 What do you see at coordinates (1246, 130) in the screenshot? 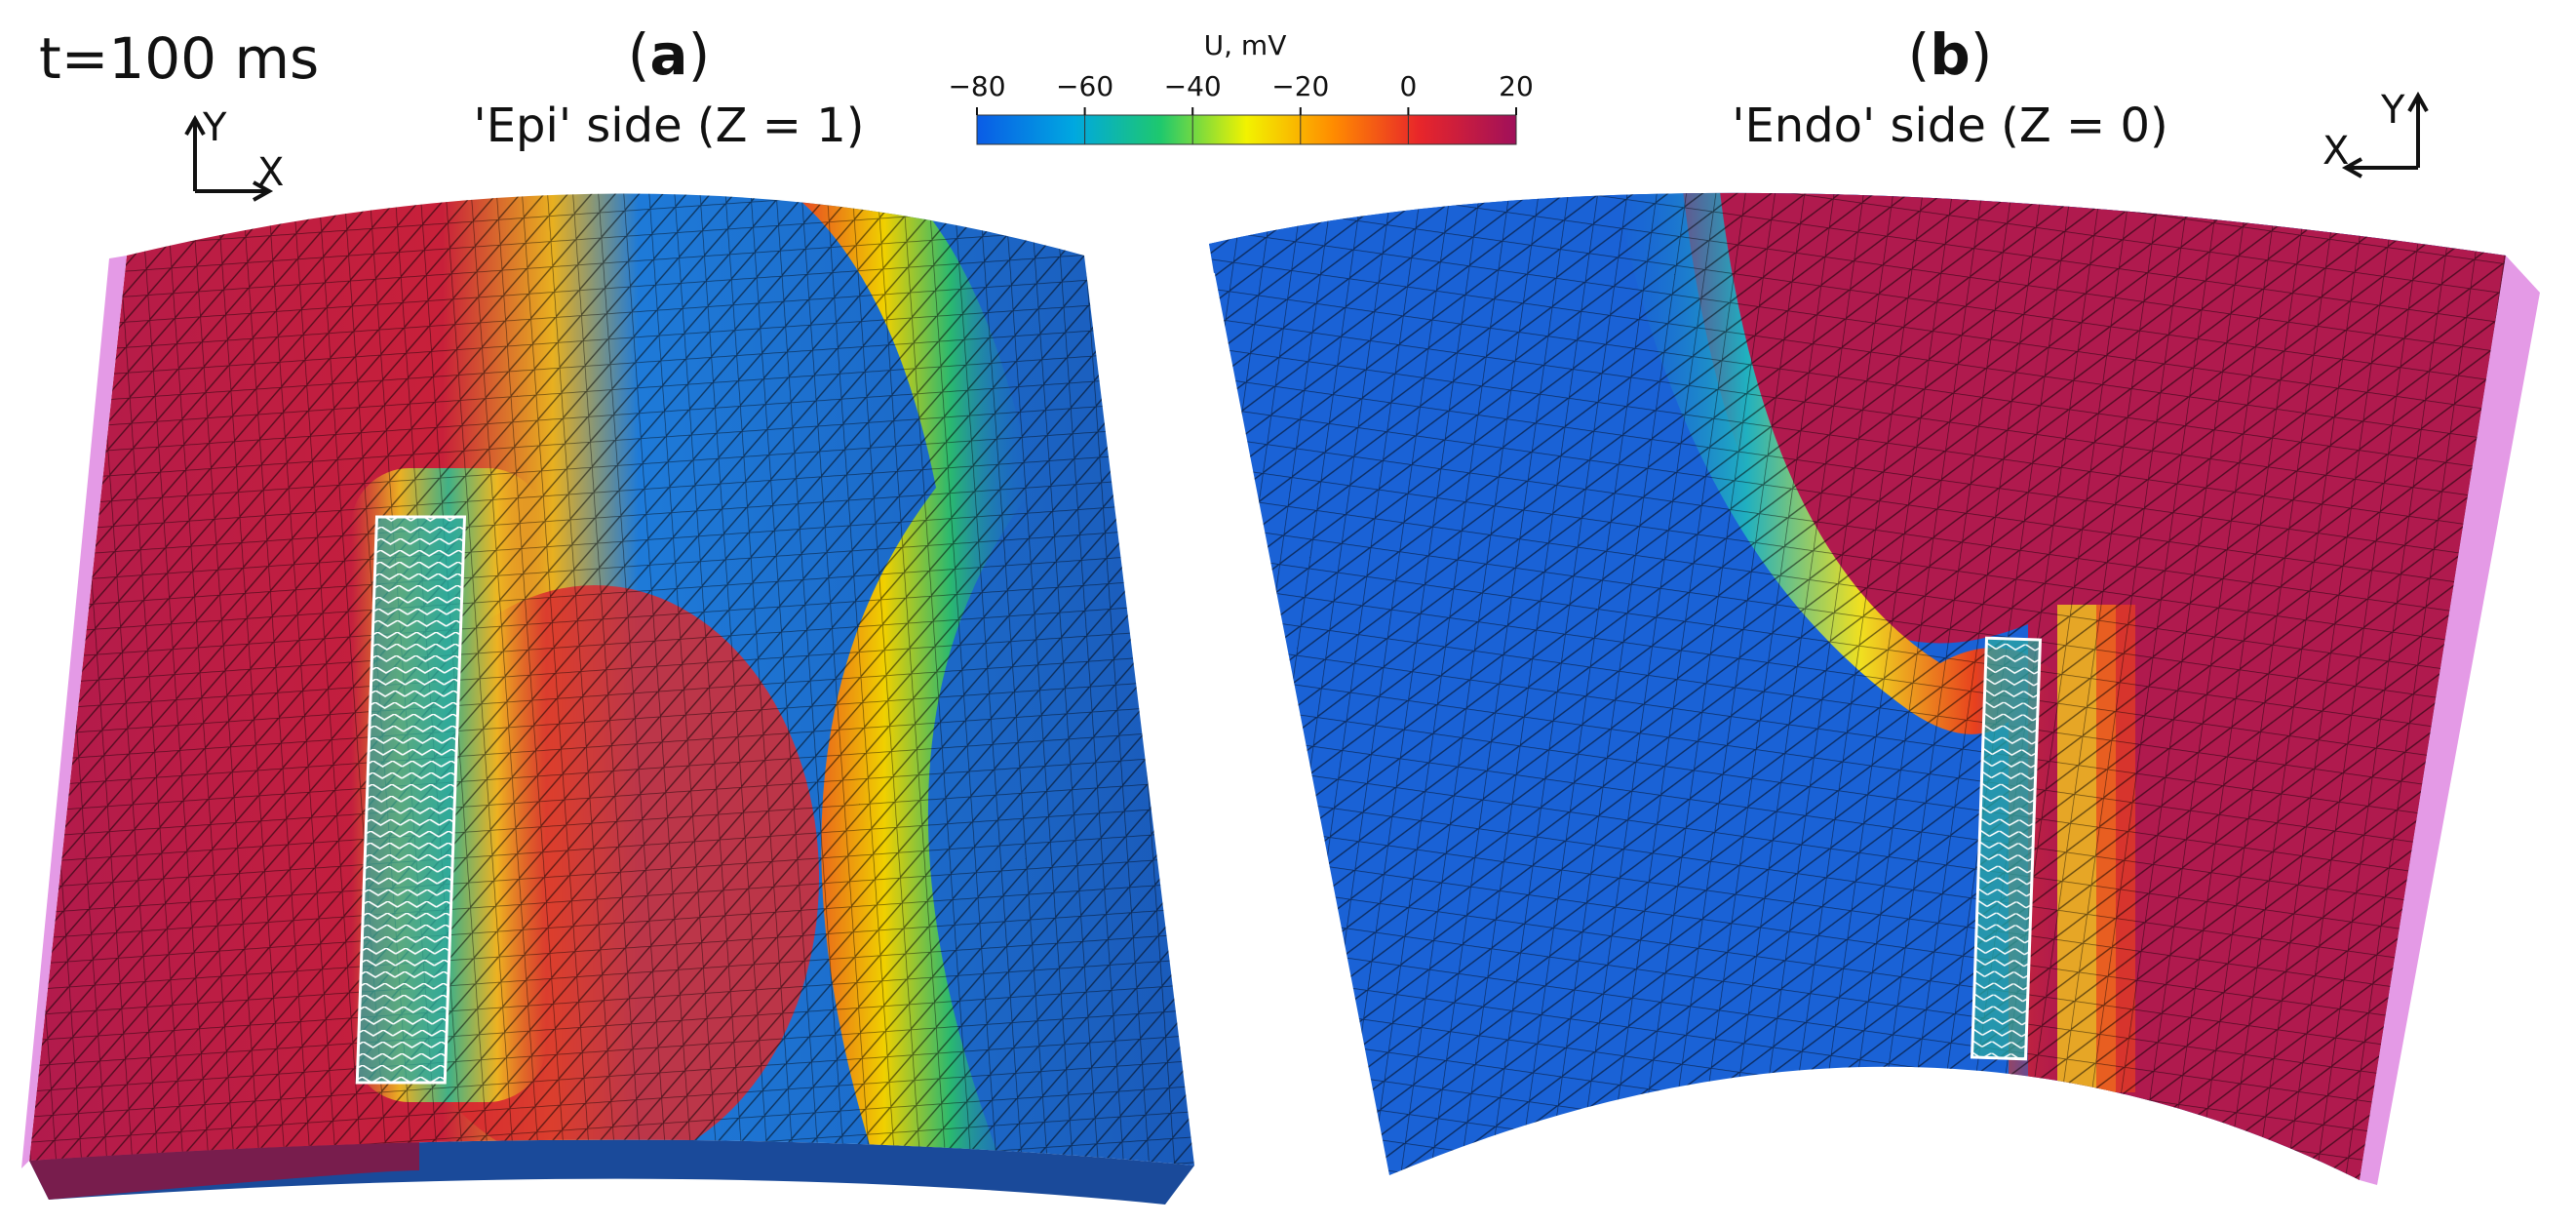
I see `colorbar-gradient` at bounding box center [1246, 130].